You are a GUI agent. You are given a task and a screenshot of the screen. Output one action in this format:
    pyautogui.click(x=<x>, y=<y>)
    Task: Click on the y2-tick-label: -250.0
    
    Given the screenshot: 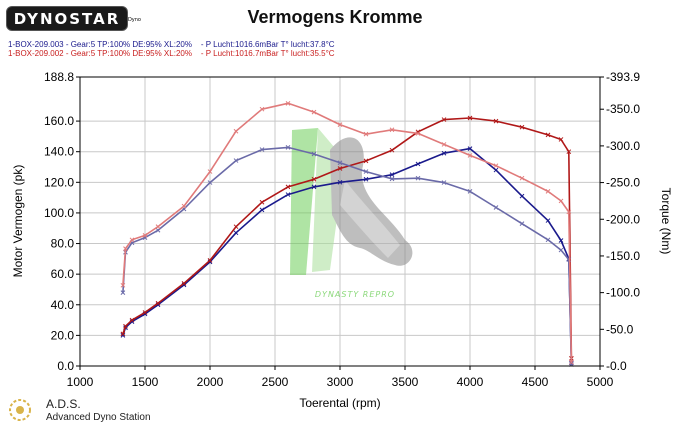 What is the action you would take?
    pyautogui.click(x=623, y=183)
    